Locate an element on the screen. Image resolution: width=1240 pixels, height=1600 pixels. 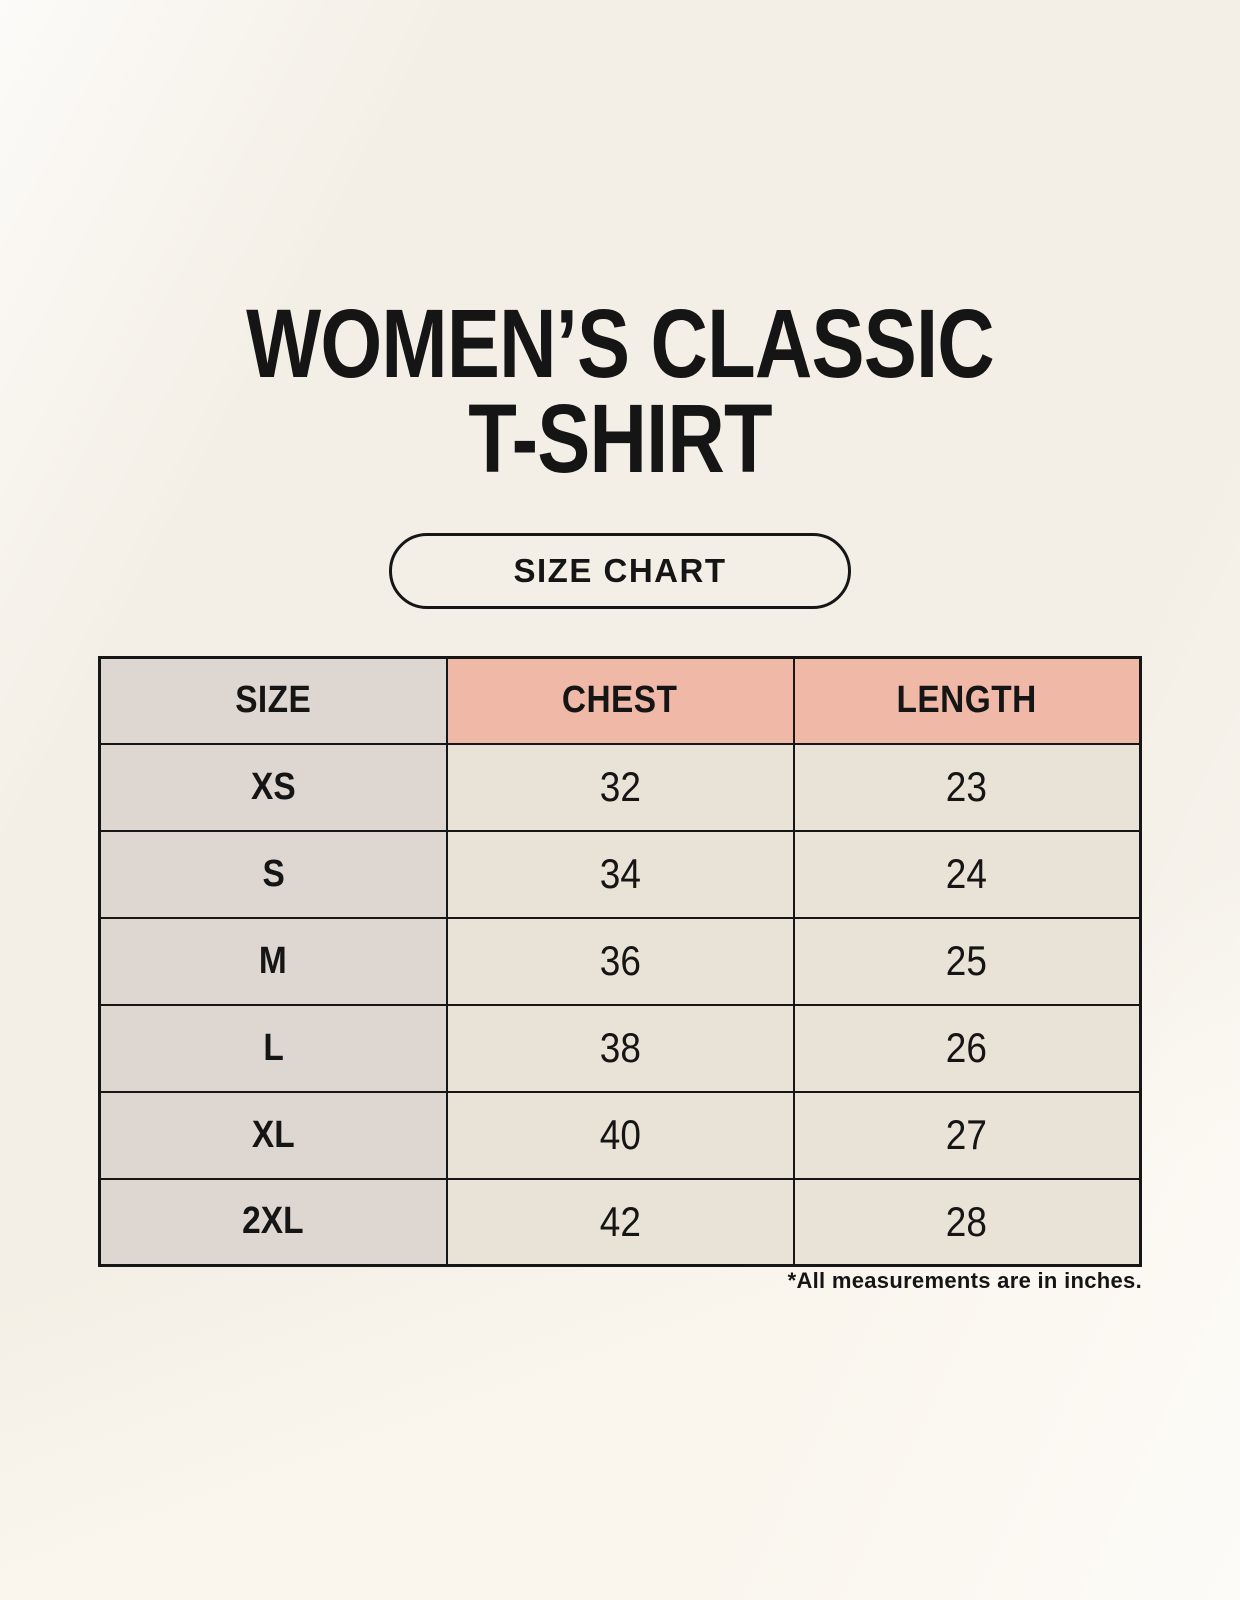
cell-chest: 38 is located at coordinates (620, 1048).